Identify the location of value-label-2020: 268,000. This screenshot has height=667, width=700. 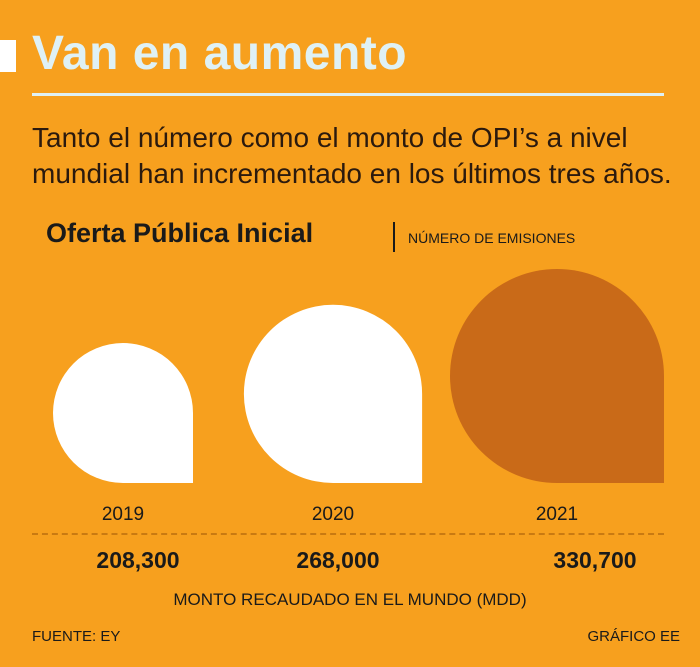
(337, 560).